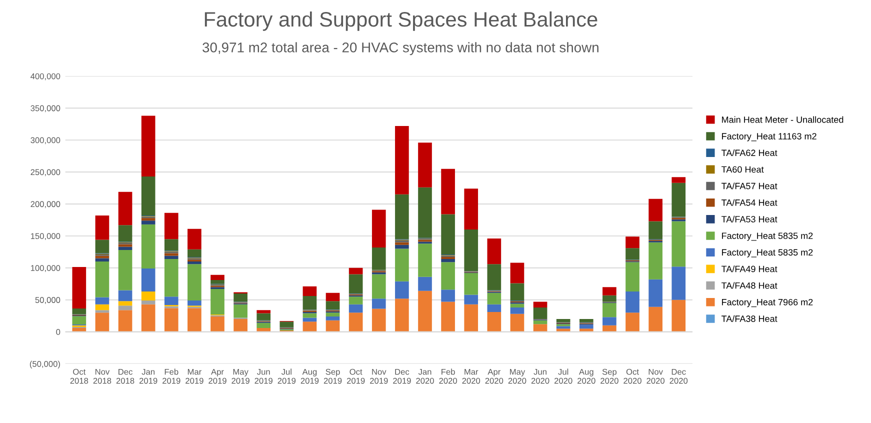 The image size is (871, 423). I want to click on y-tick-label: 200,000, so click(45, 204).